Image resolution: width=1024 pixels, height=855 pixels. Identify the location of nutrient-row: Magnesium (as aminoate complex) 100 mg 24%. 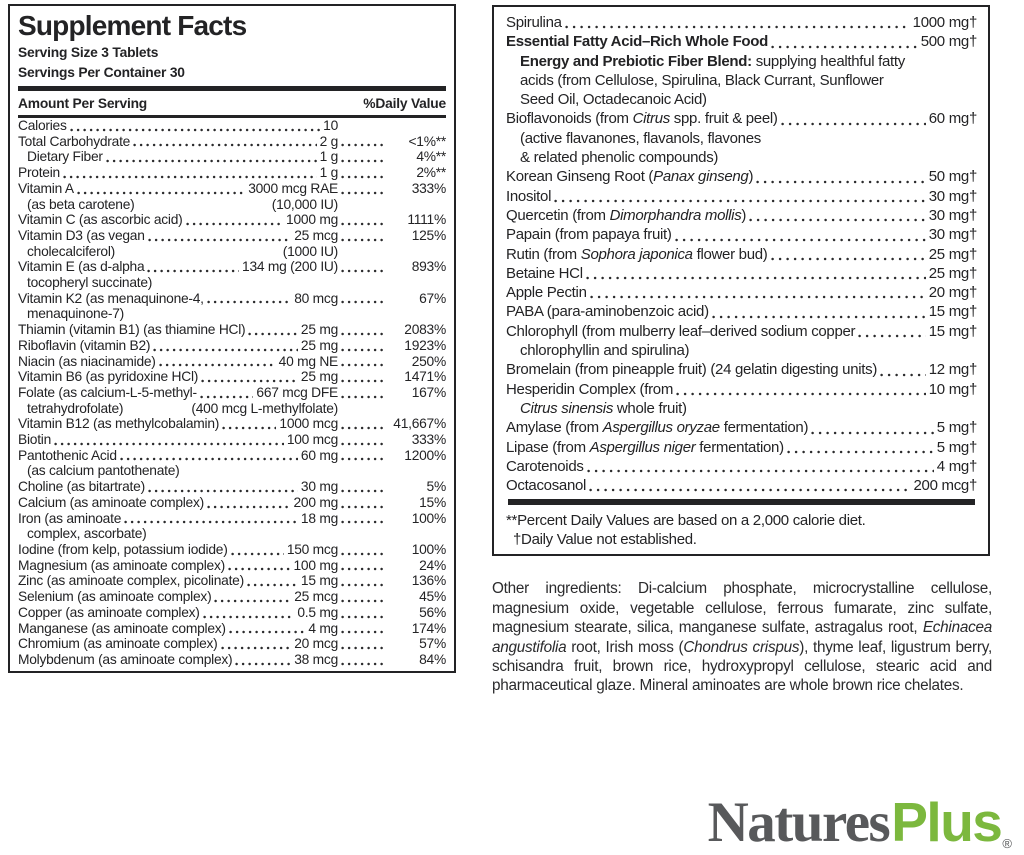
(232, 565).